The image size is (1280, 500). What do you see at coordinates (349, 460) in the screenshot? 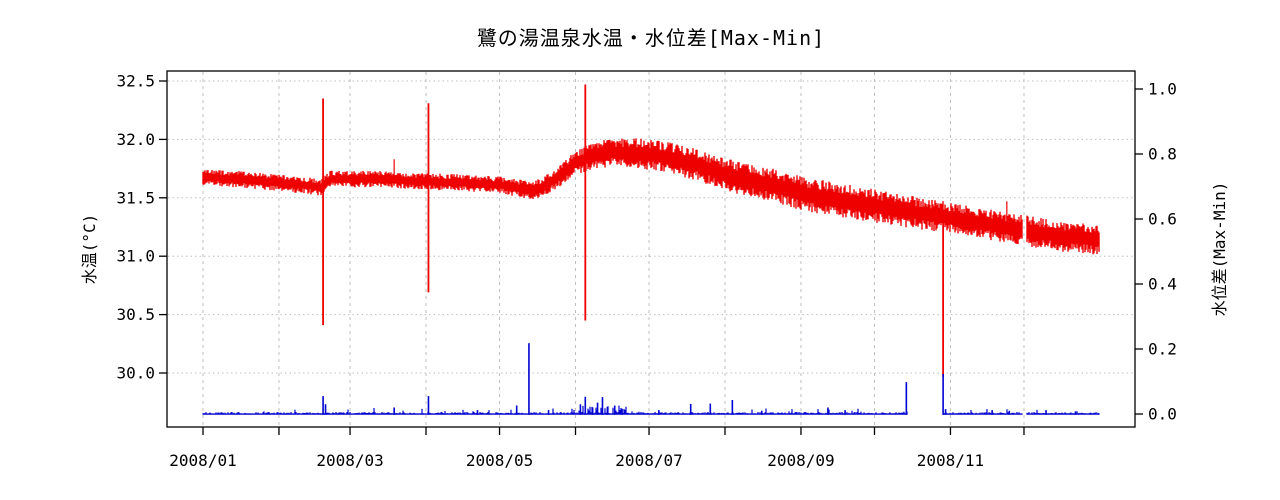
I see `x-tick-label: 2008/03` at bounding box center [349, 460].